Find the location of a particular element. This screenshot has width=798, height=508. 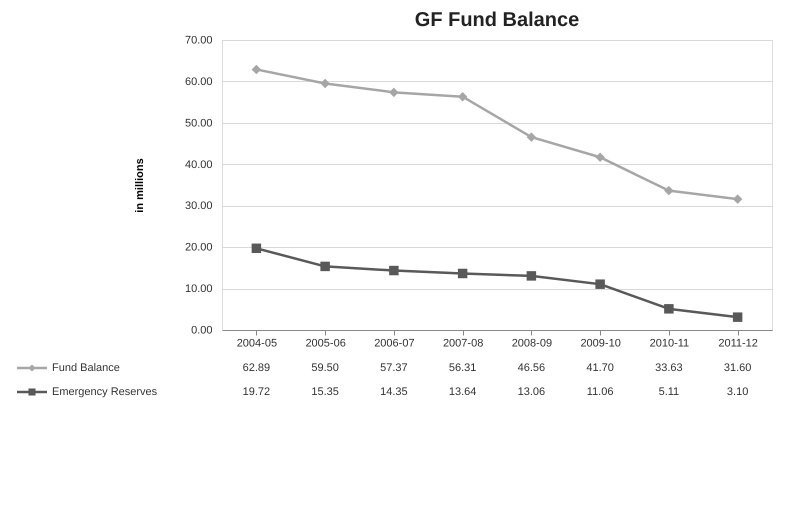

chart-title: GF Fund Balance is located at coordinates (497, 20).